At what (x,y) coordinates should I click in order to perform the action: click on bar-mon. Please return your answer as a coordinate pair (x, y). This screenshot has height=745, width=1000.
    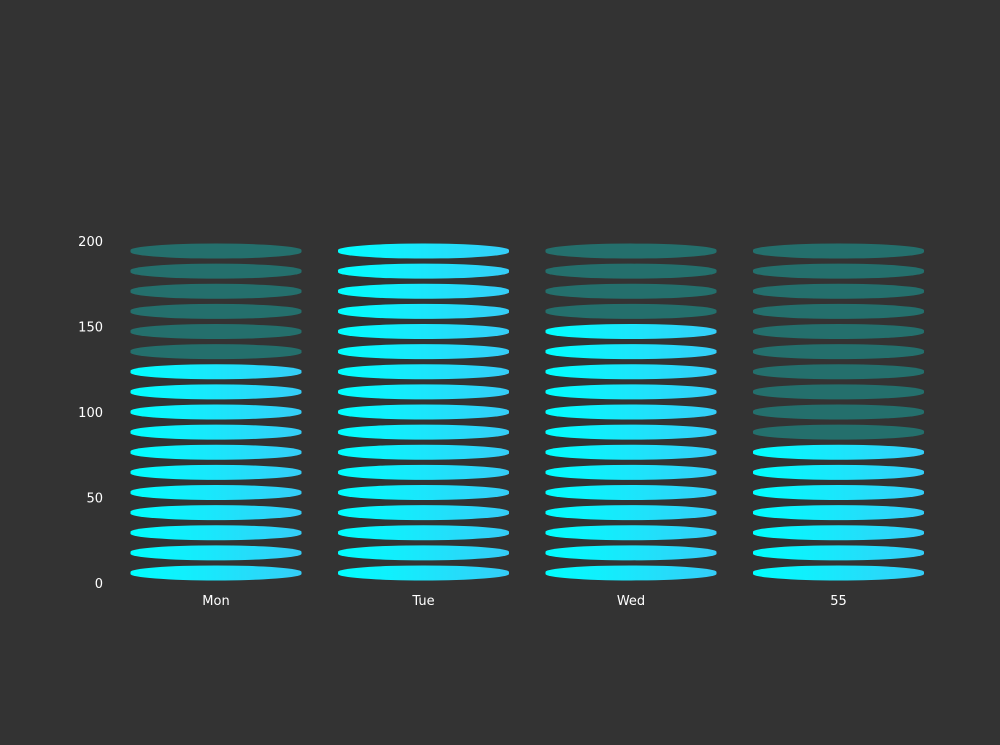
    Looking at the image, I should click on (216, 412).